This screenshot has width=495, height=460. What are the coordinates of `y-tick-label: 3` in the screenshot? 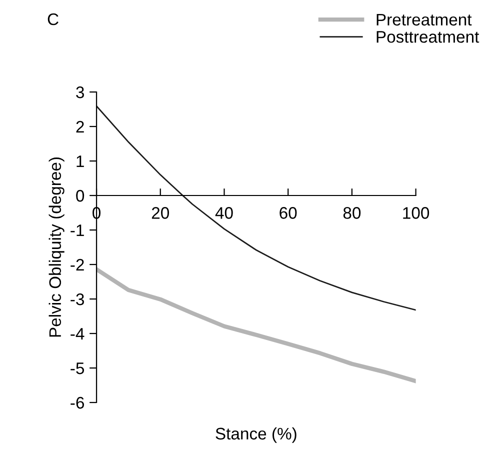 It's located at (80, 92).